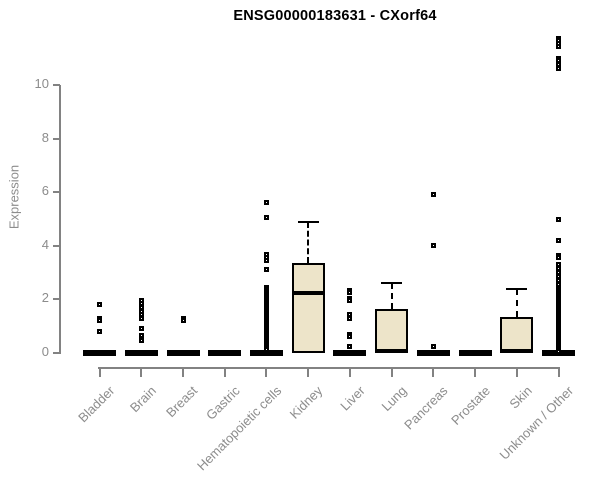 The image size is (600, 500). What do you see at coordinates (142, 399) in the screenshot?
I see `category-label: Brain` at bounding box center [142, 399].